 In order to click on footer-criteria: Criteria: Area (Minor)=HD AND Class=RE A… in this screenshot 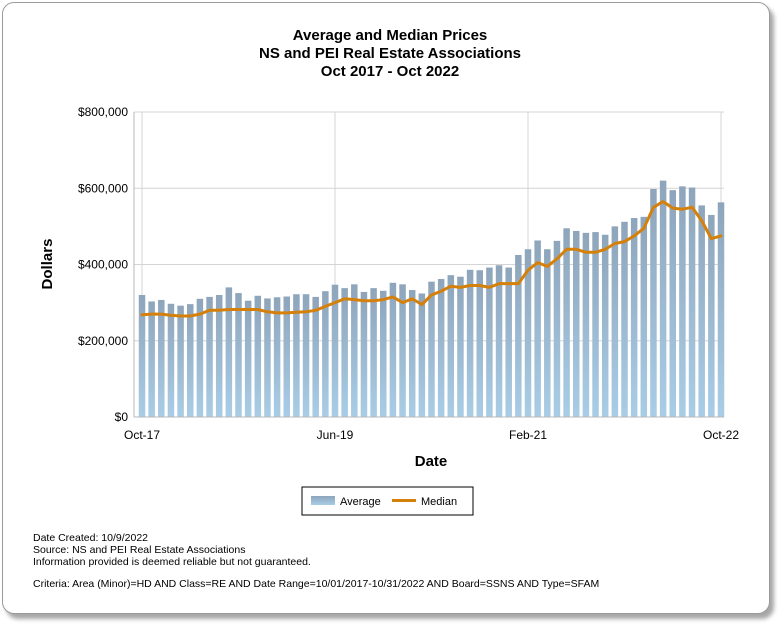, I will do `click(316, 584)`.